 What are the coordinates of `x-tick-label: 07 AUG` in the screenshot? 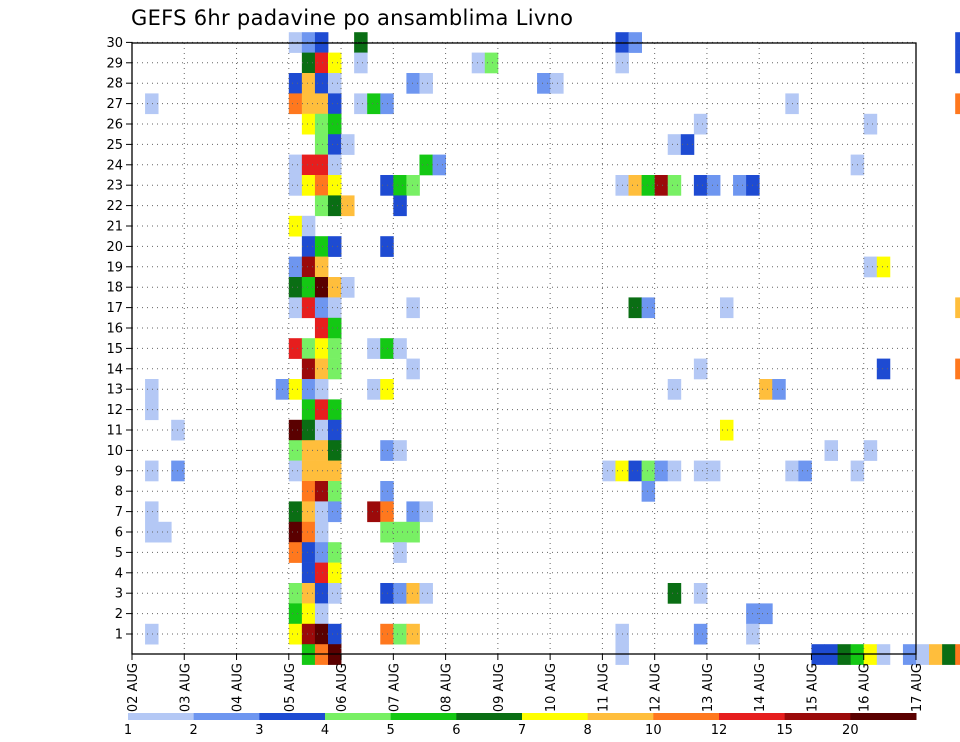 It's located at (394, 687).